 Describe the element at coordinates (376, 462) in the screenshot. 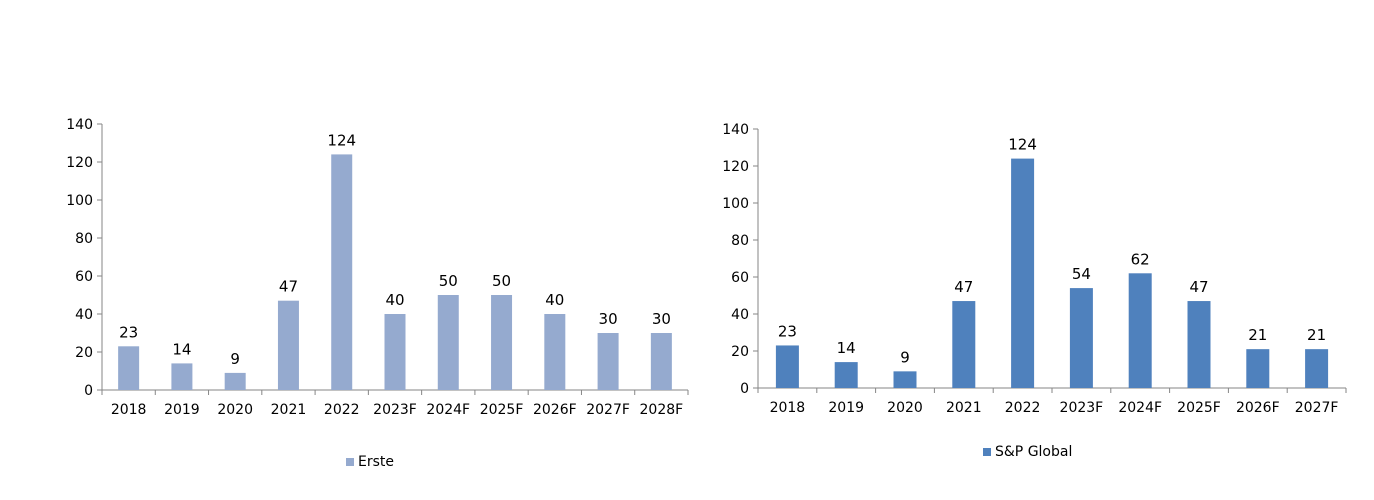

I see `erste-legend-label: Erste` at that location.